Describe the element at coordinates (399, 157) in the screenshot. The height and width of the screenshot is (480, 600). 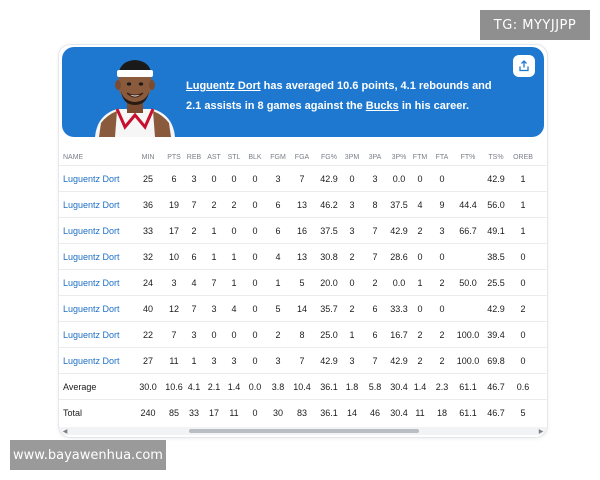
I see `column-header-3p-pct: 3P%` at that location.